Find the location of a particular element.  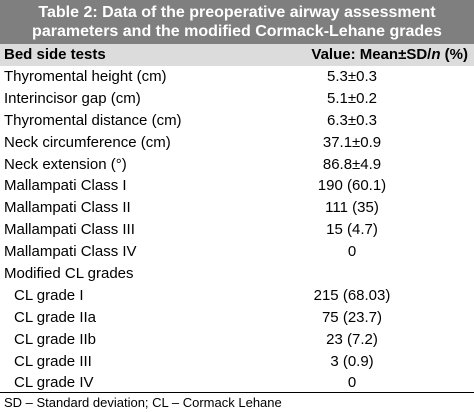

footer-divider is located at coordinates (237, 392).